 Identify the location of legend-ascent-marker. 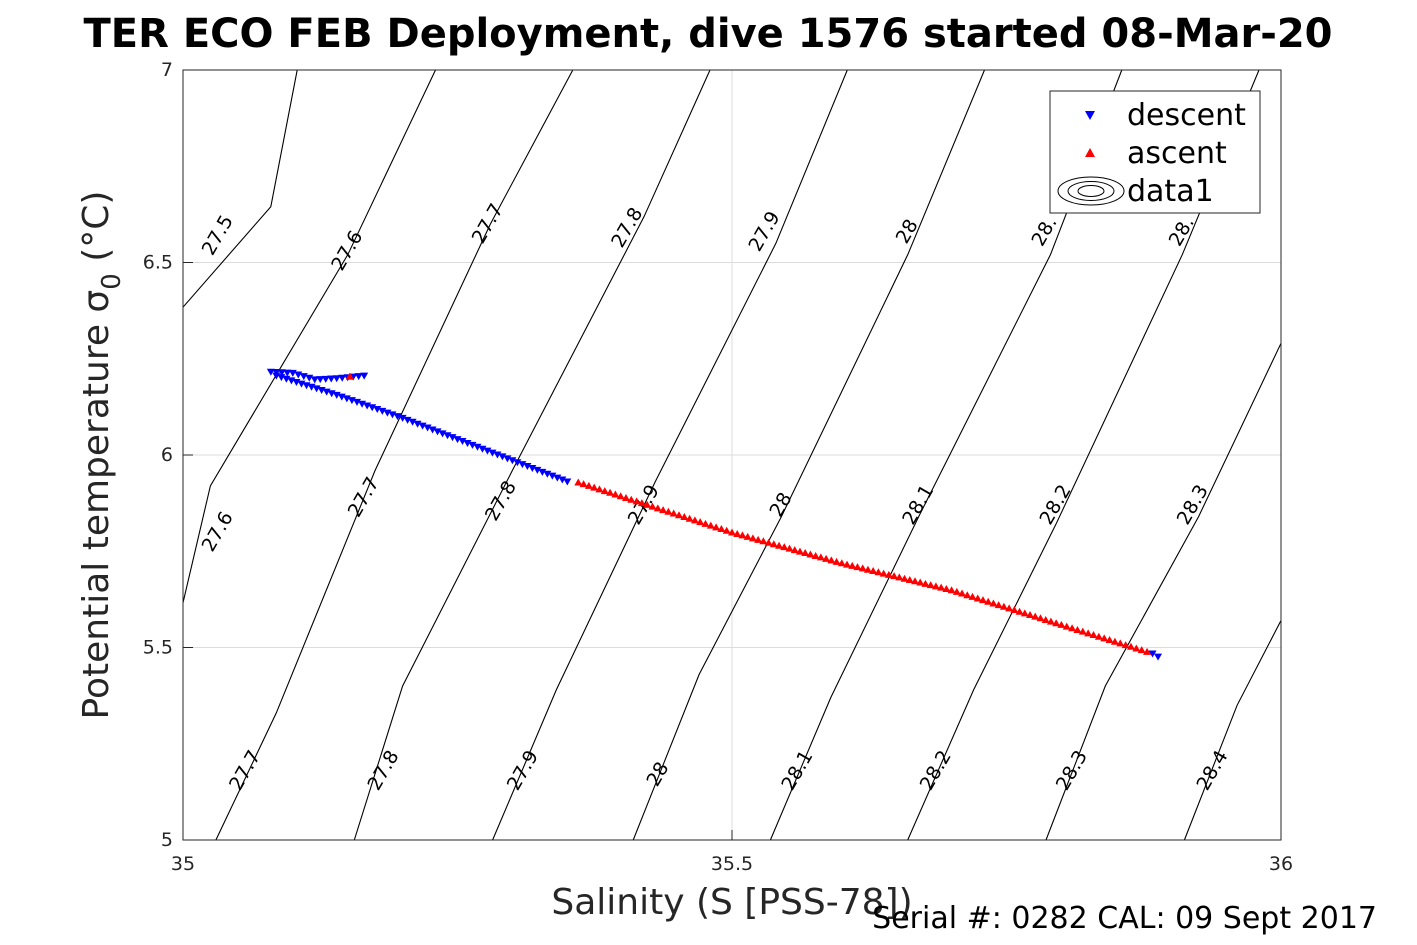
(1090, 152).